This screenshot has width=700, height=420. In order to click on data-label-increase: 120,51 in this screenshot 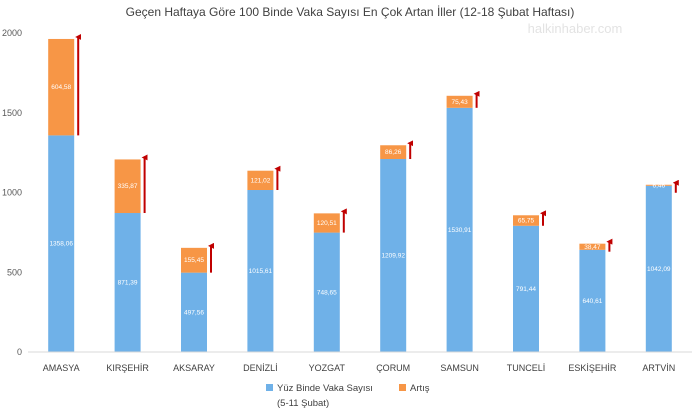, I will do `click(327, 223)`.